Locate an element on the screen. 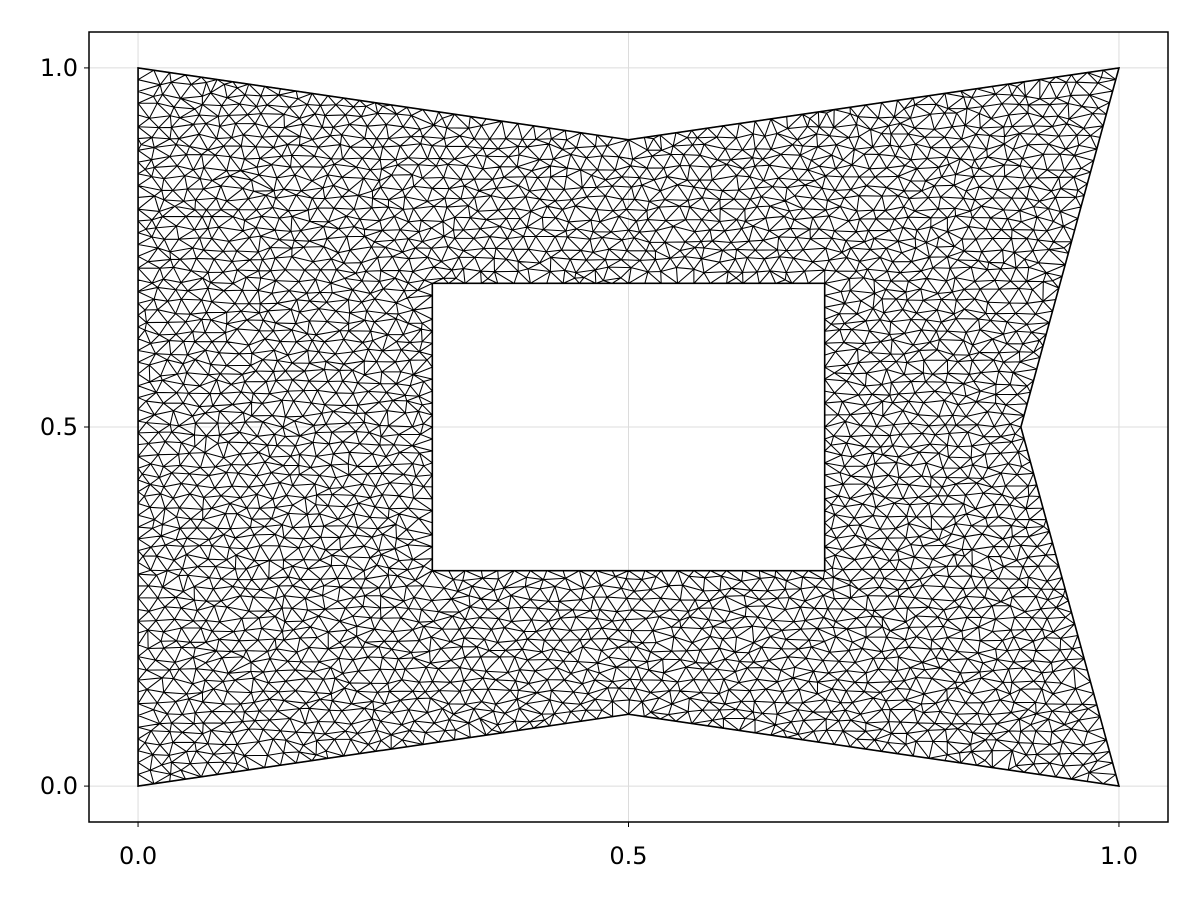  x-tick-label: 1.0 is located at coordinates (1119, 856).